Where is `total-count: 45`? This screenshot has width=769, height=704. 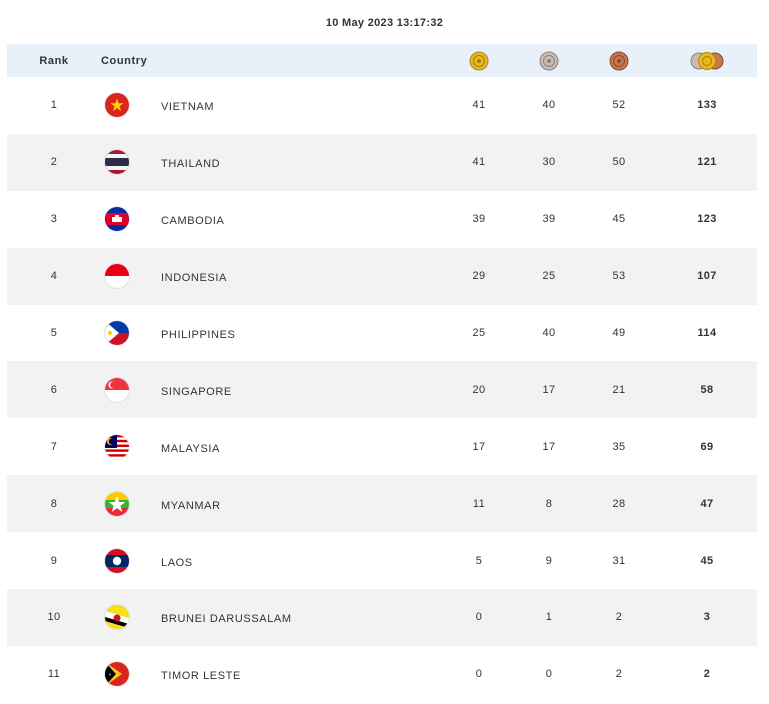 total-count: 45 is located at coordinates (707, 560).